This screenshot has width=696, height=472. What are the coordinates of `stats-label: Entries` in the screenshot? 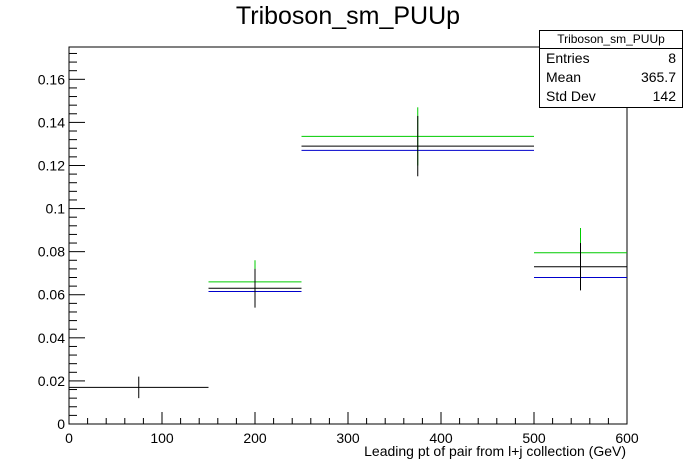 It's located at (568, 58).